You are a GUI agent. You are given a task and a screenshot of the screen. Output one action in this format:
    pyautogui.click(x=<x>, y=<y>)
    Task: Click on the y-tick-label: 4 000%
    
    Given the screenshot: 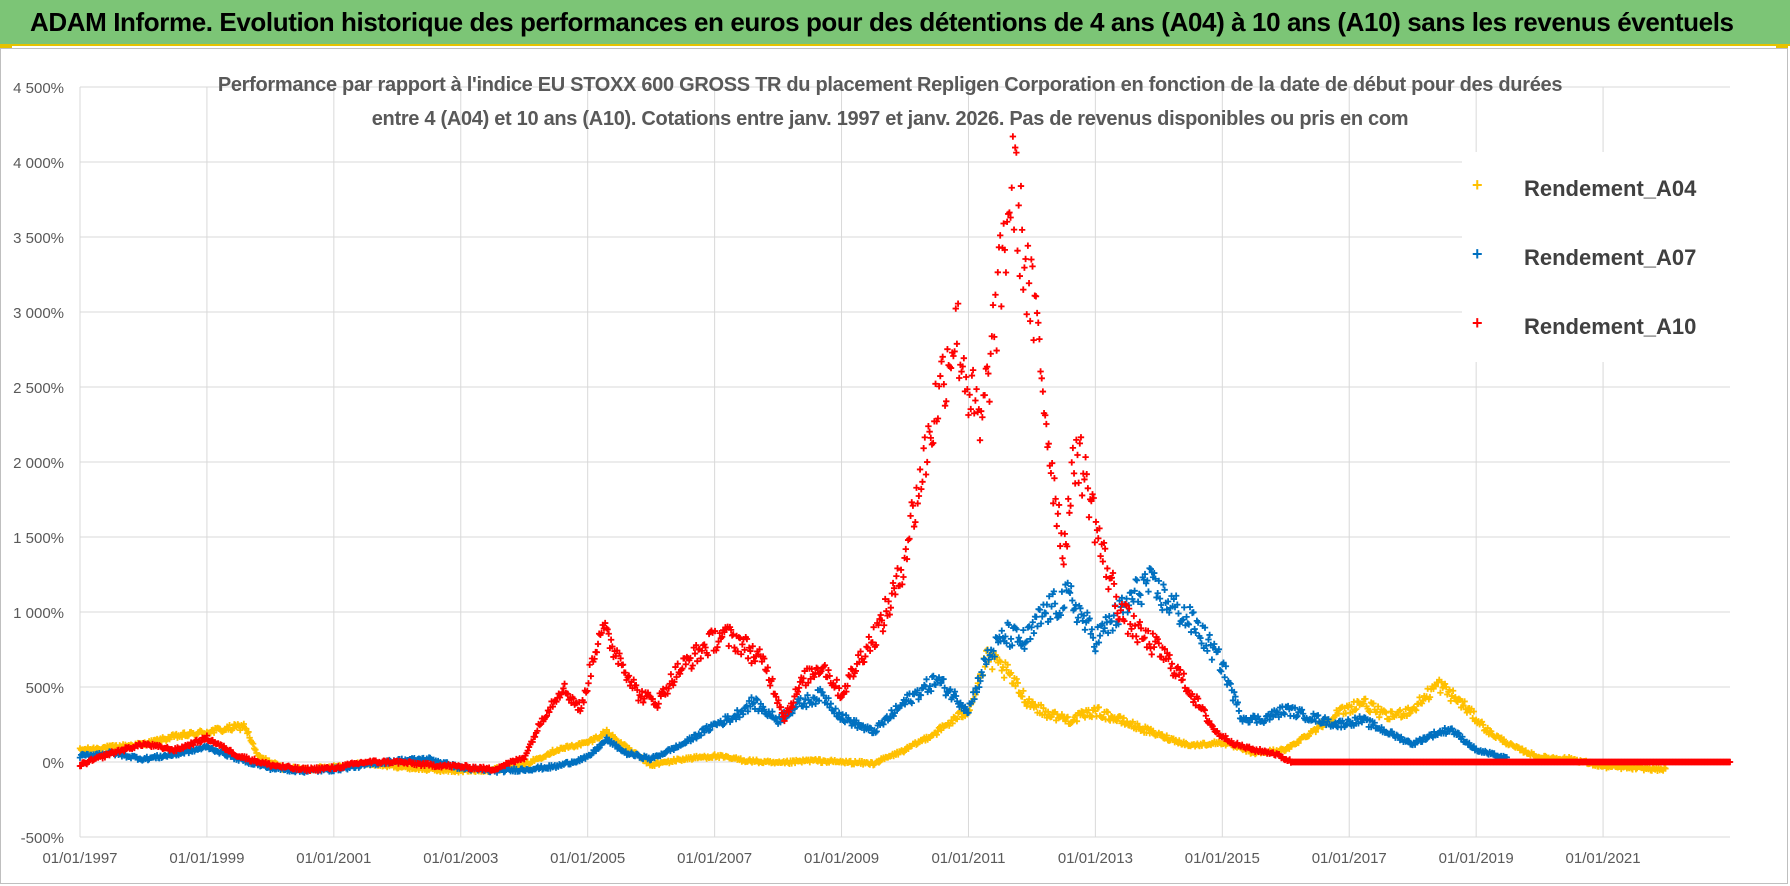 What is the action you would take?
    pyautogui.click(x=38, y=163)
    